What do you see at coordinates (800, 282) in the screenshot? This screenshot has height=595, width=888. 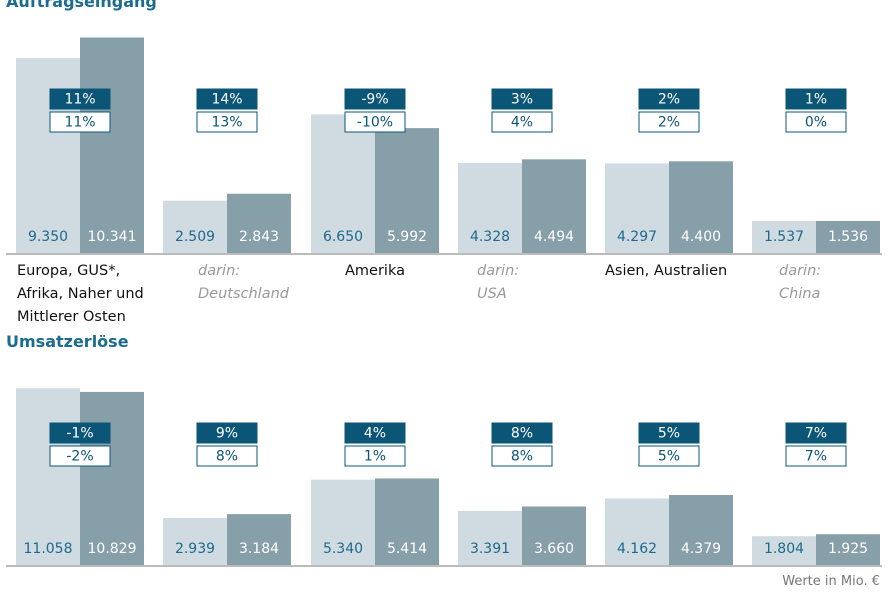 I see `category-label: darin: China` at bounding box center [800, 282].